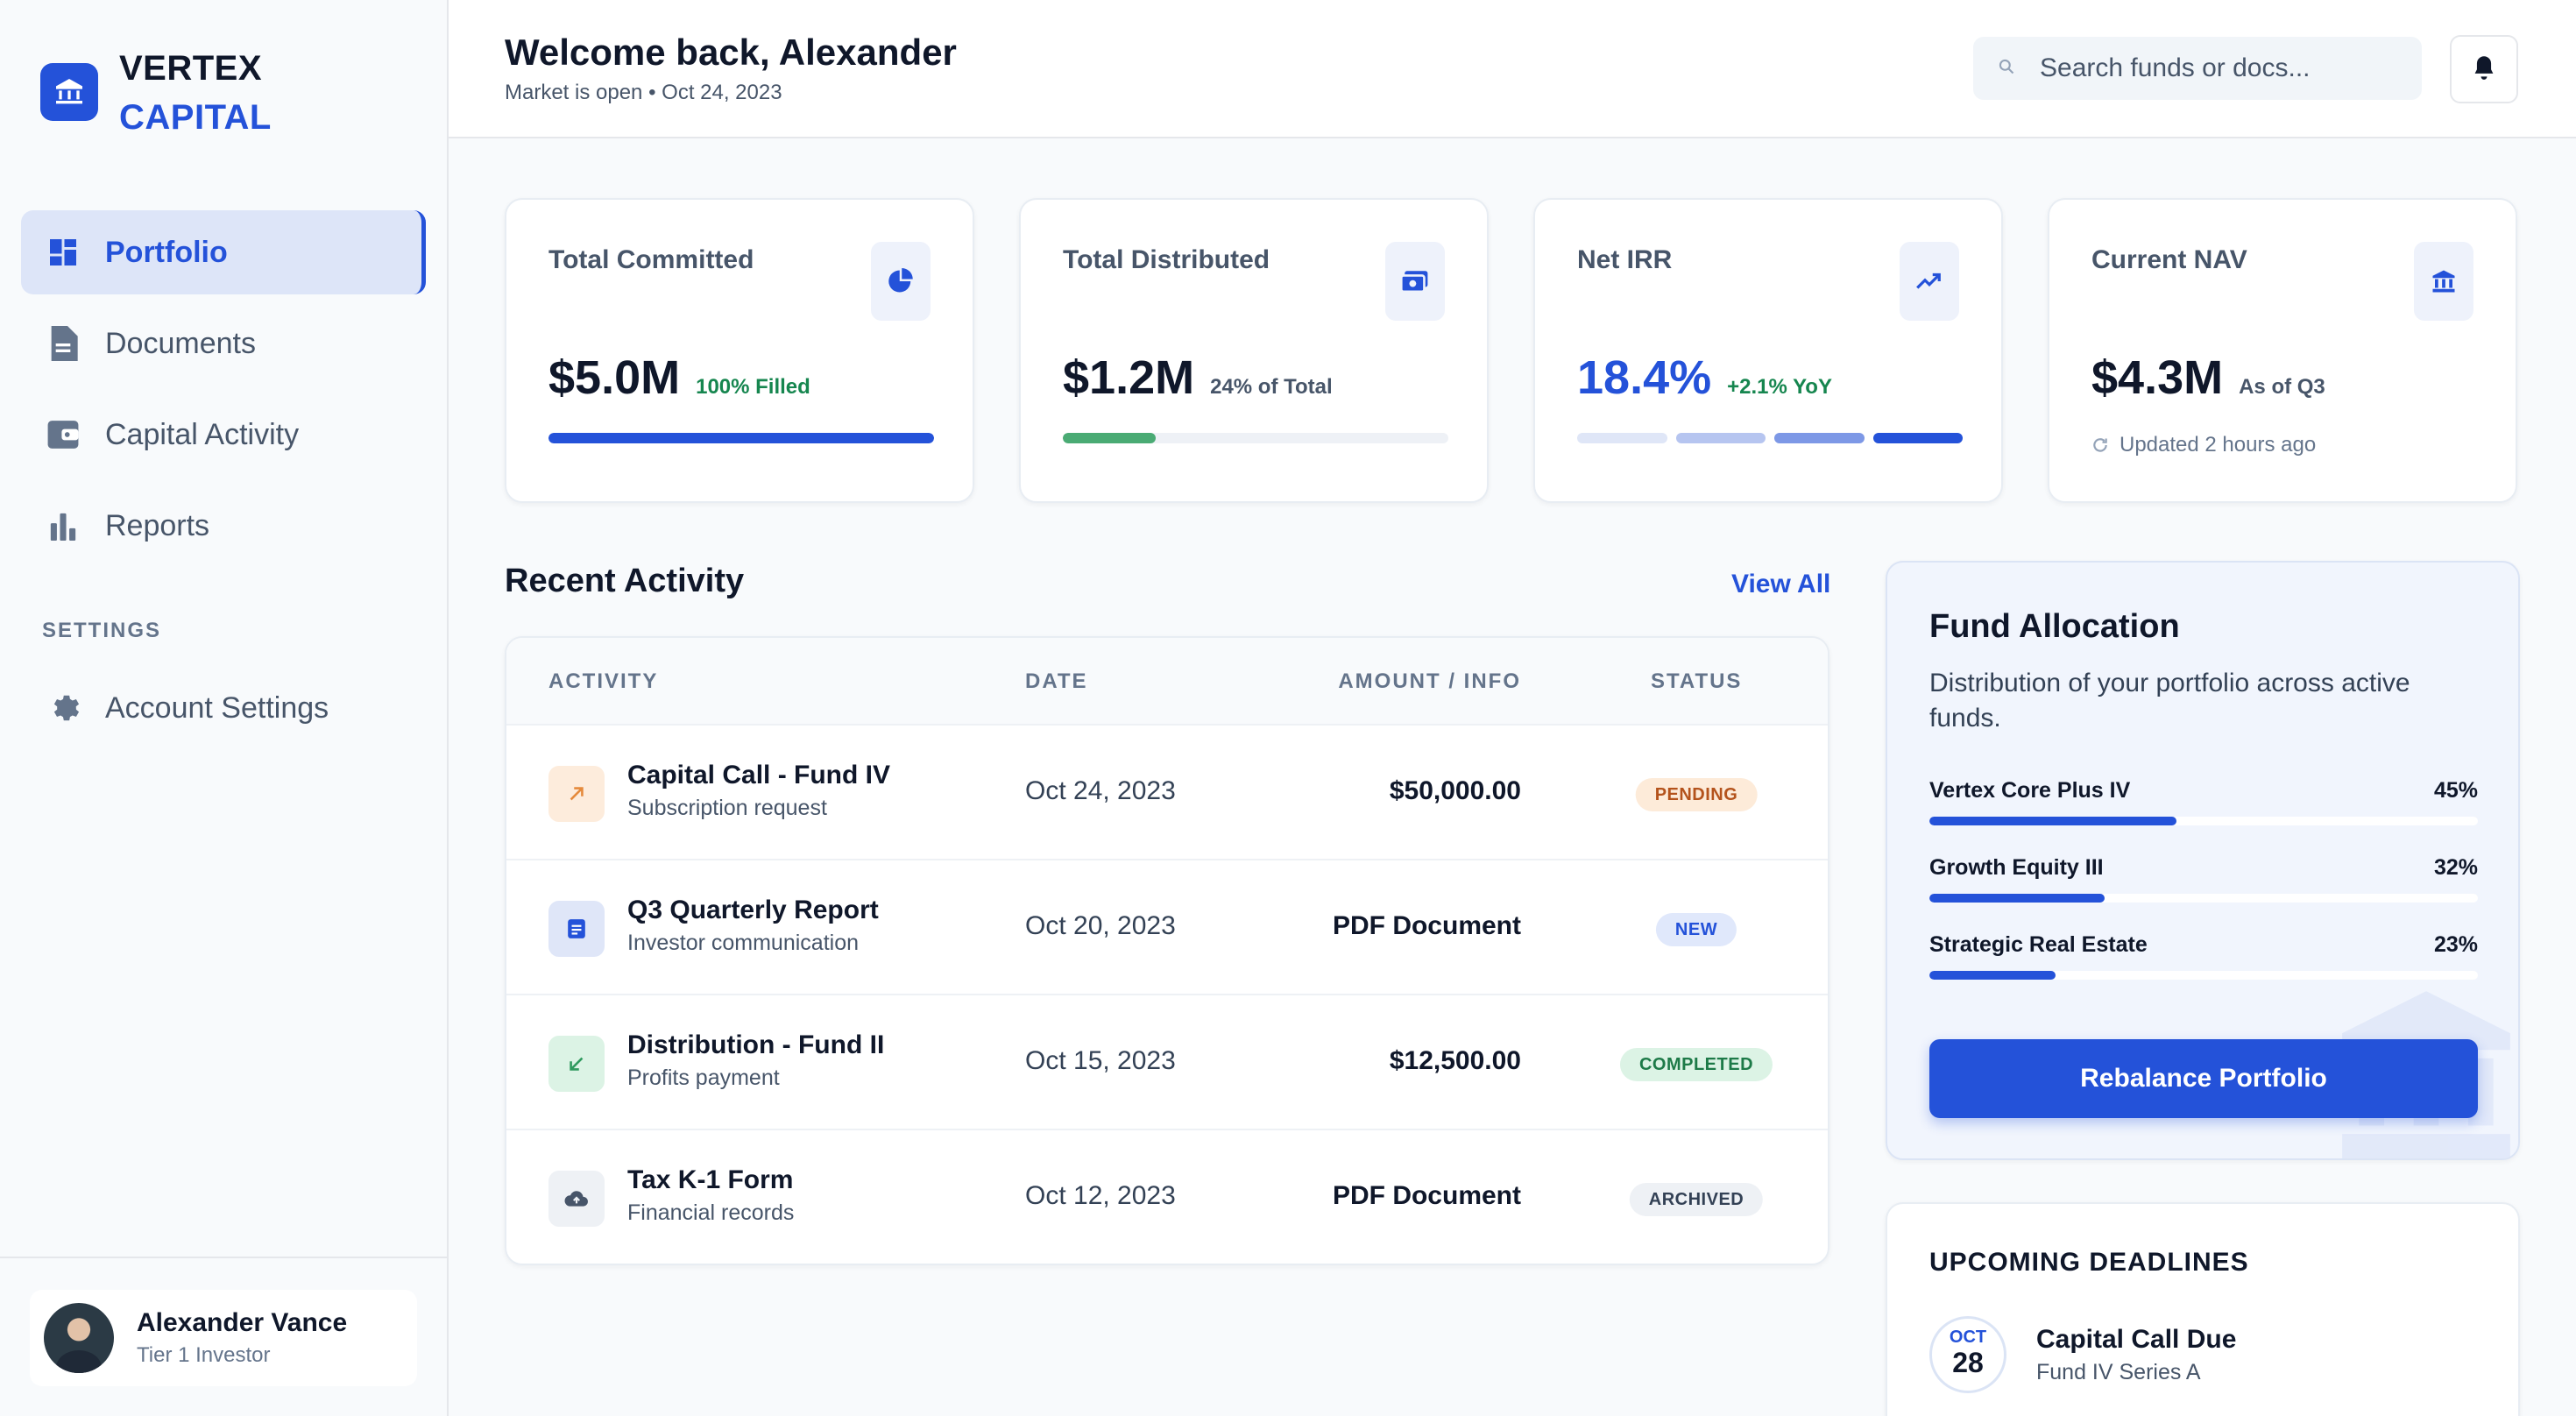 Image resolution: width=2576 pixels, height=1416 pixels. Describe the element at coordinates (1781, 584) in the screenshot. I see `view-all-link: View All` at that location.